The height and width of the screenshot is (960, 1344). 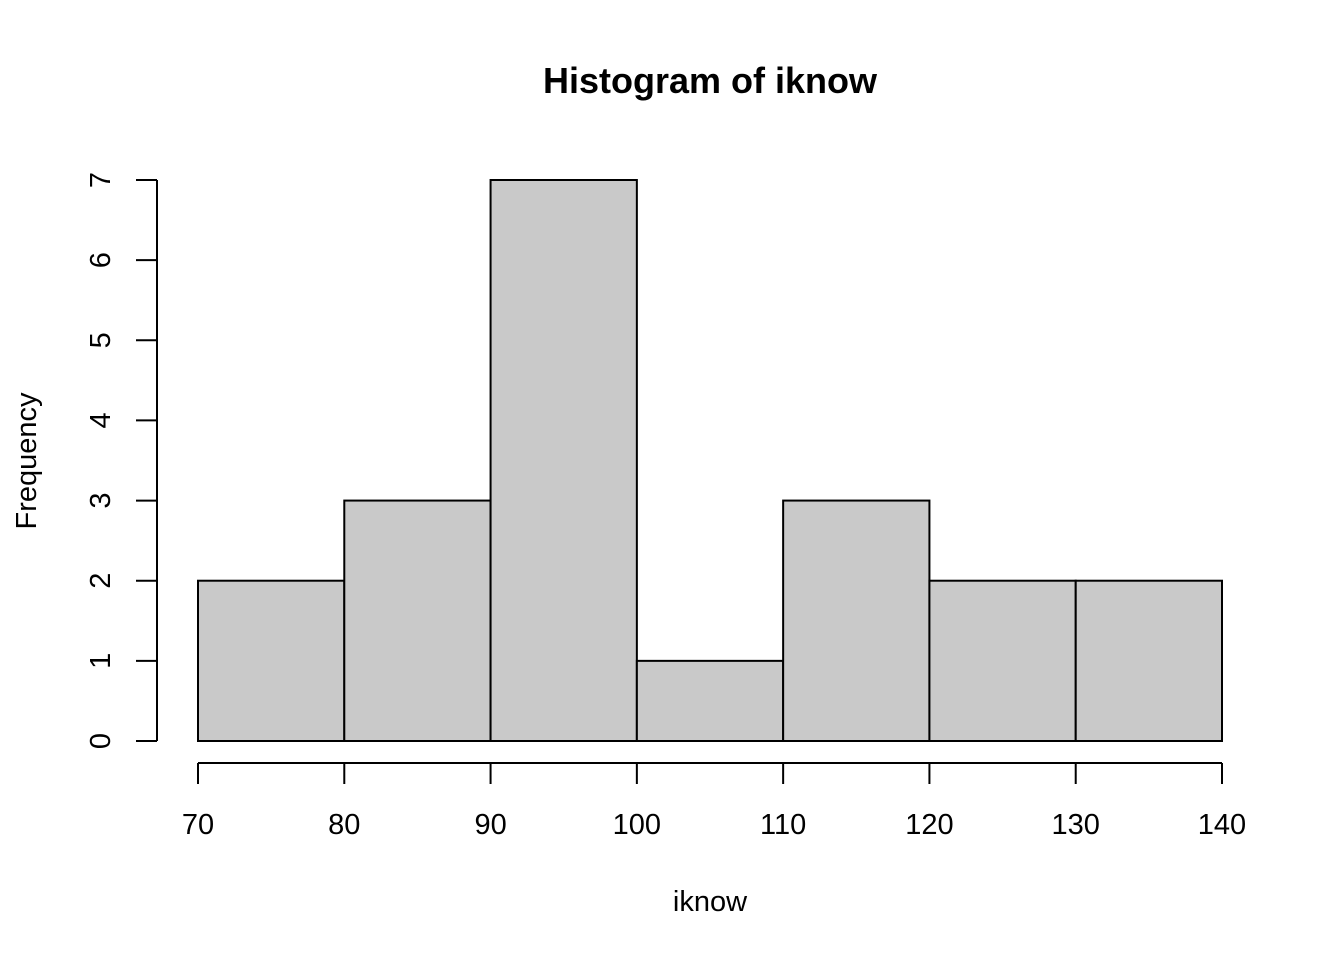 I want to click on x-tick-label: 120, so click(x=929, y=825).